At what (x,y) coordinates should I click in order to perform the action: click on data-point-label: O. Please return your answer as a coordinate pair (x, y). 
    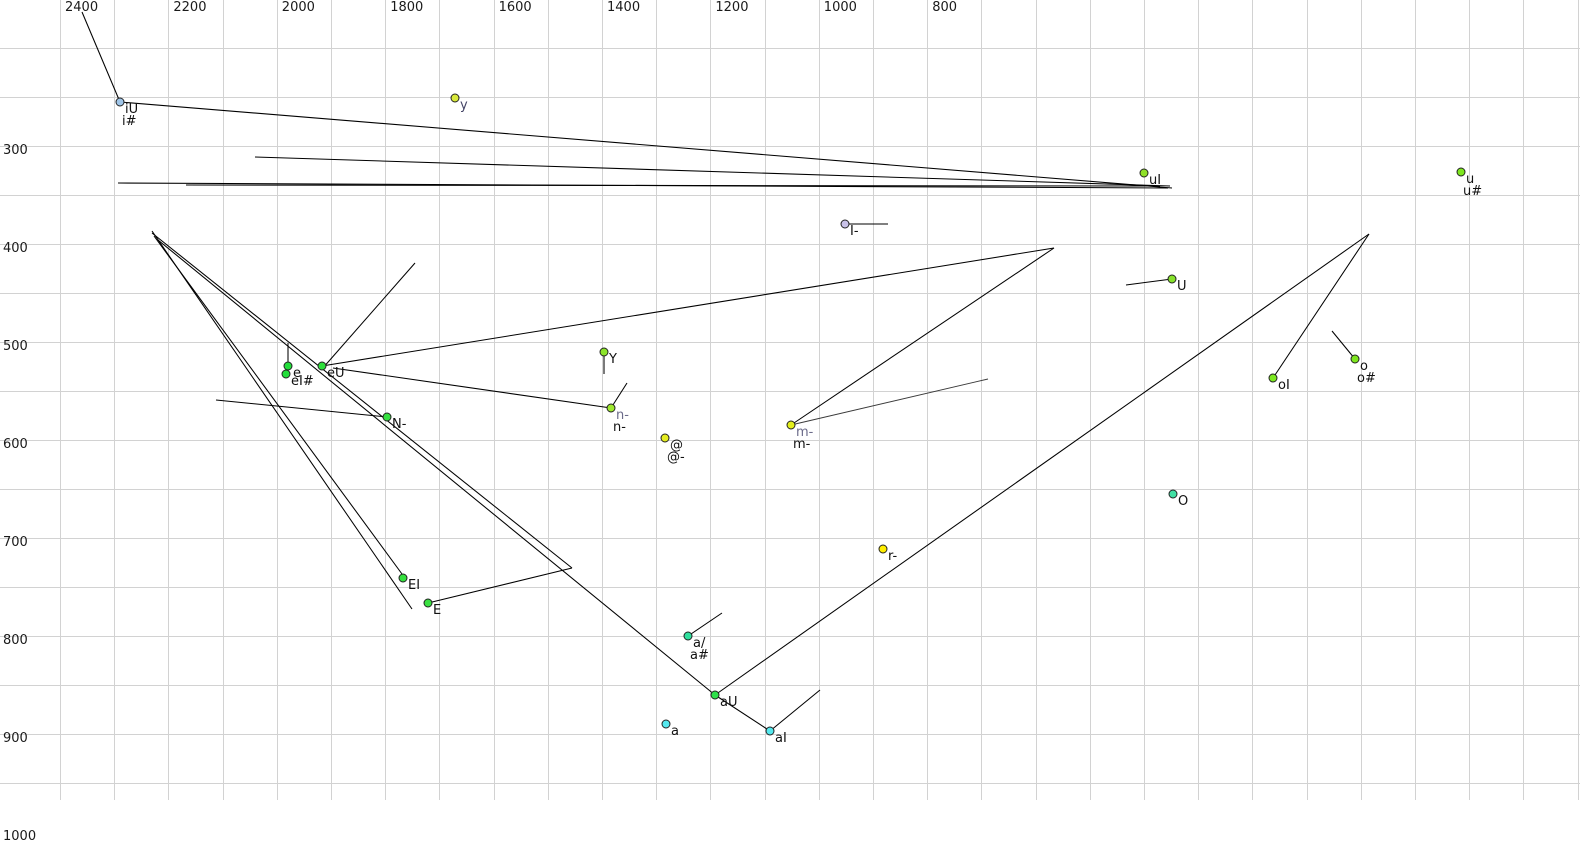
    Looking at the image, I should click on (1183, 501).